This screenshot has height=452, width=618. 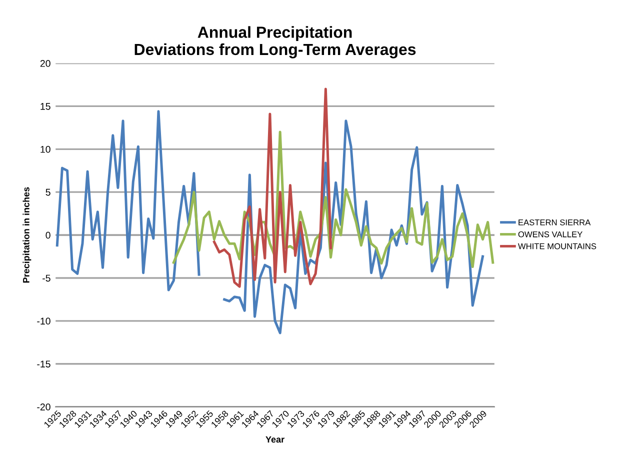 What do you see at coordinates (43, 364) in the screenshot?
I see `y-tick-label: -15` at bounding box center [43, 364].